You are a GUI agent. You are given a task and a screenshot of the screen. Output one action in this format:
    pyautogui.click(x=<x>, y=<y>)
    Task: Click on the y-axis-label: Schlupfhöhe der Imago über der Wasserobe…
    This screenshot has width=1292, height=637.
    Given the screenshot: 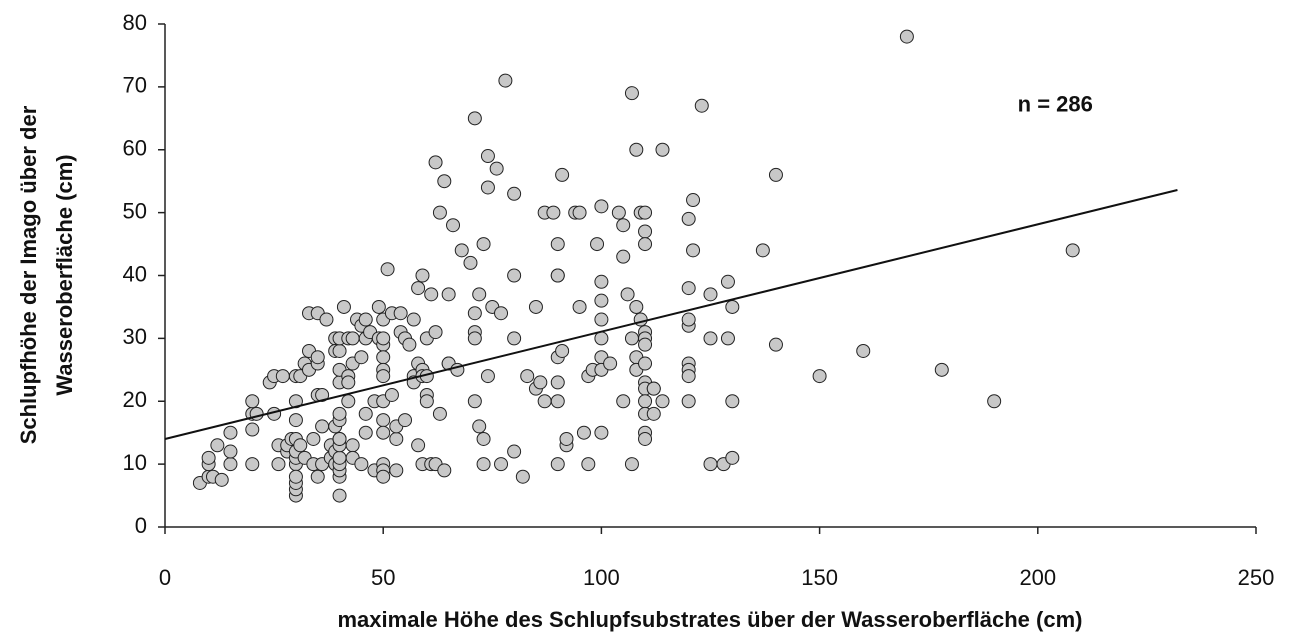 What is the action you would take?
    pyautogui.click(x=46, y=274)
    